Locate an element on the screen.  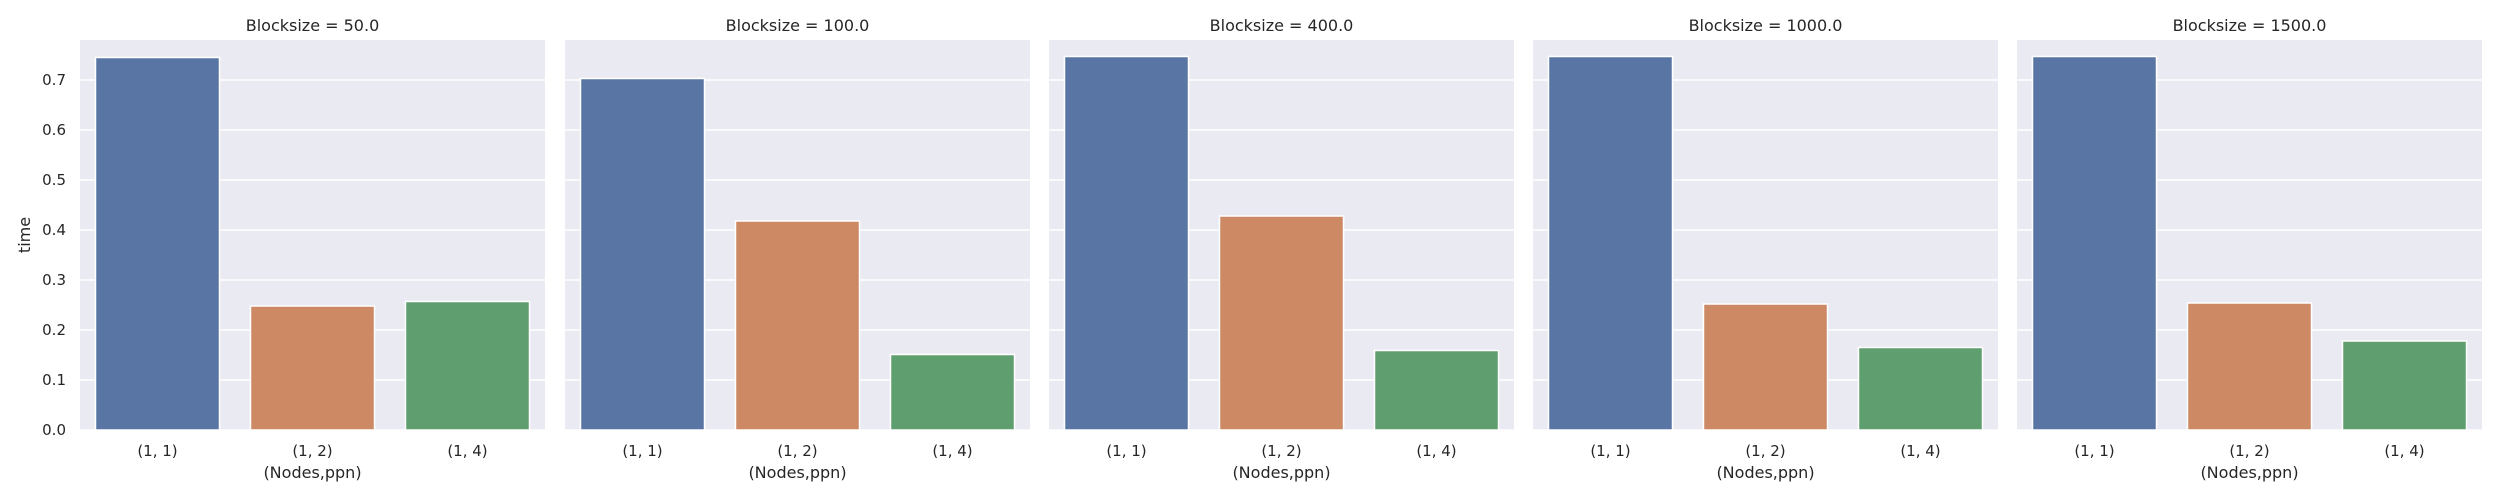
panel-title: Blocksize = 400.0 is located at coordinates (1282, 25).